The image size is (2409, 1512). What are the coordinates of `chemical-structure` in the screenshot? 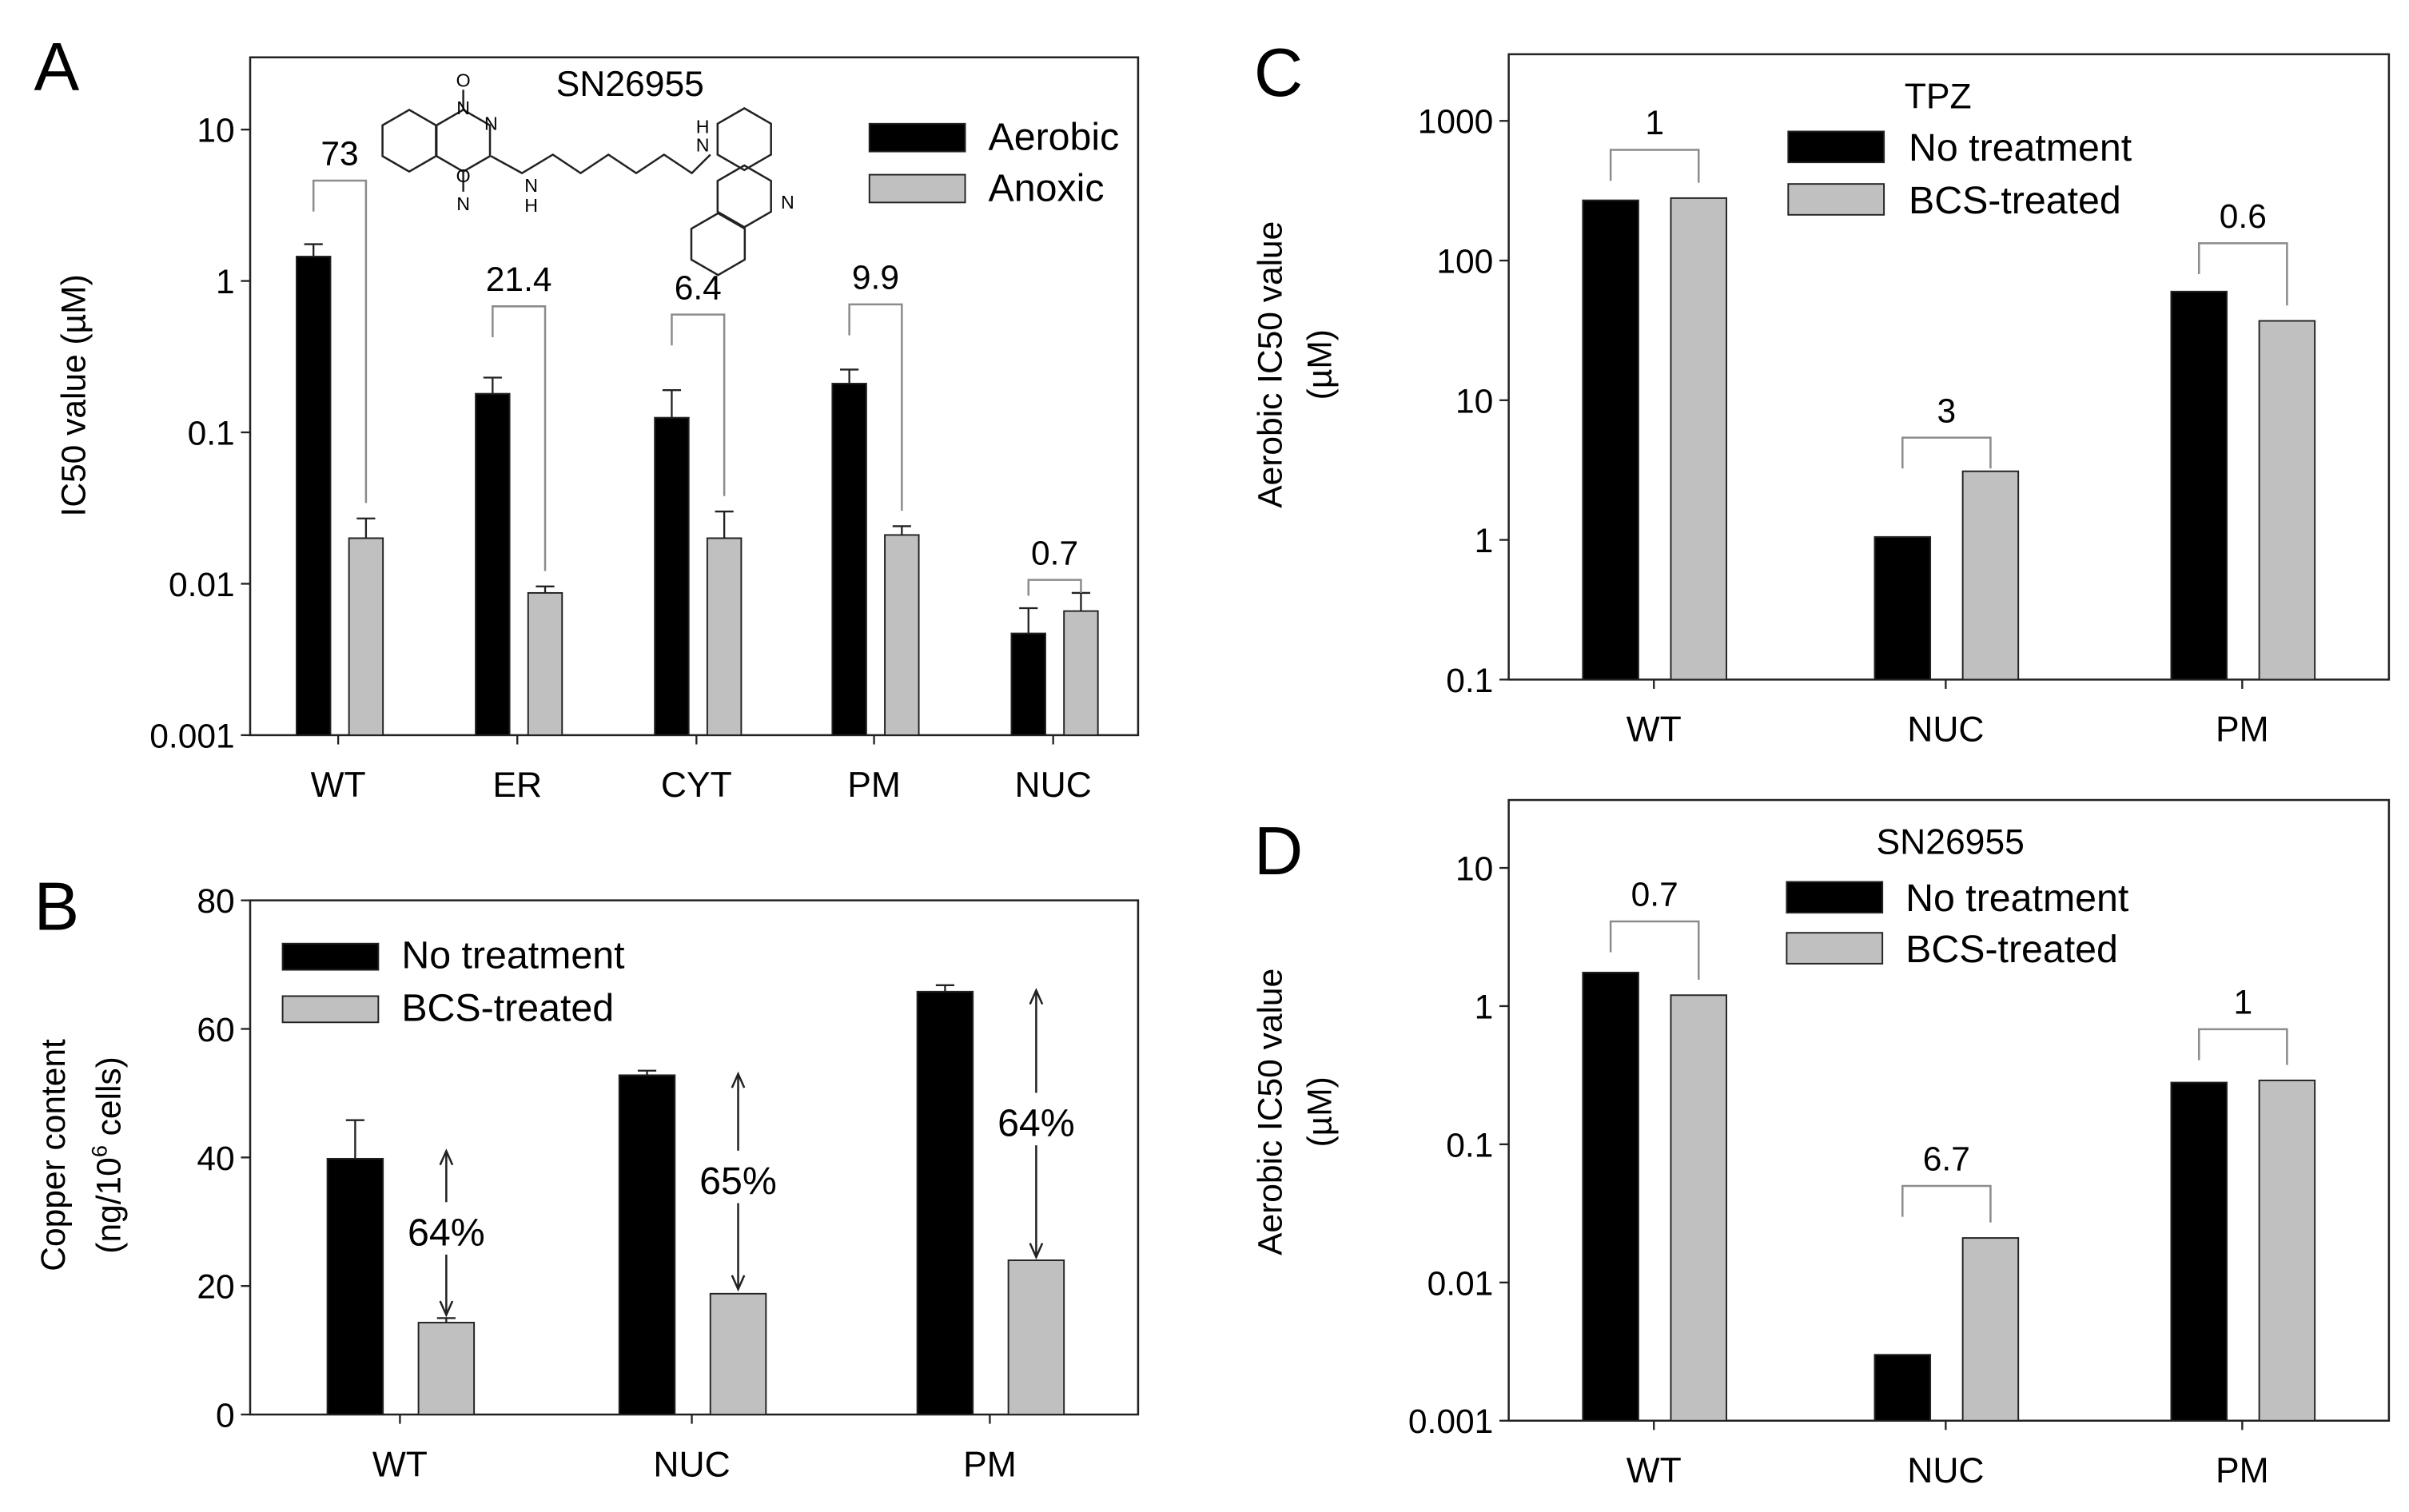 It's located at (576, 183).